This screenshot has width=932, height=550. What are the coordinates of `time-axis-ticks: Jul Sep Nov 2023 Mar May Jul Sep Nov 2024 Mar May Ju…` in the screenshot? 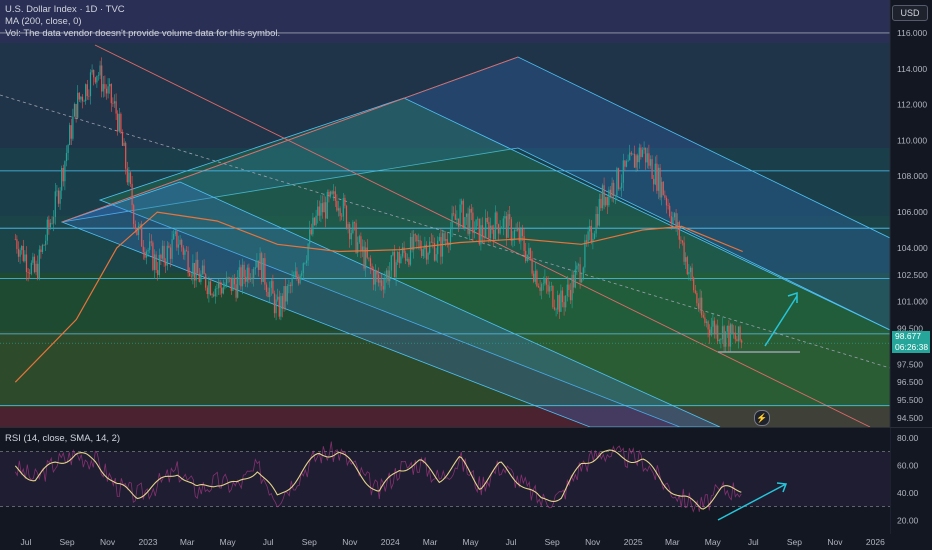 It's located at (452, 542).